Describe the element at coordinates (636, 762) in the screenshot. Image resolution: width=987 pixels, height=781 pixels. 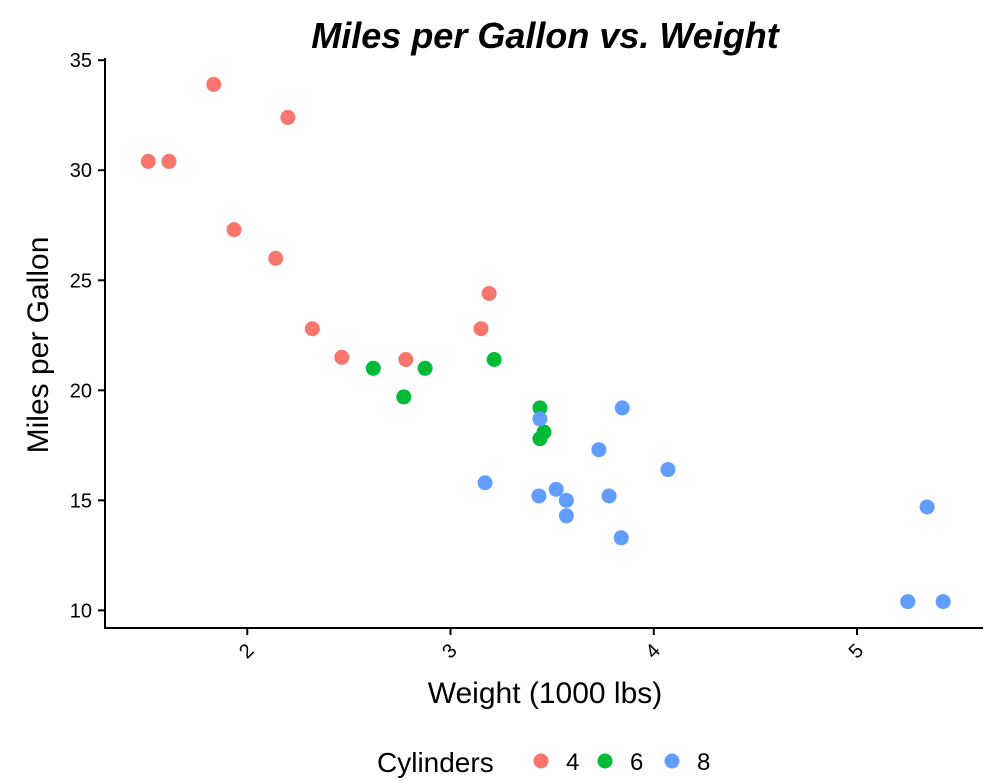
I see `legend-label-6: 6` at that location.